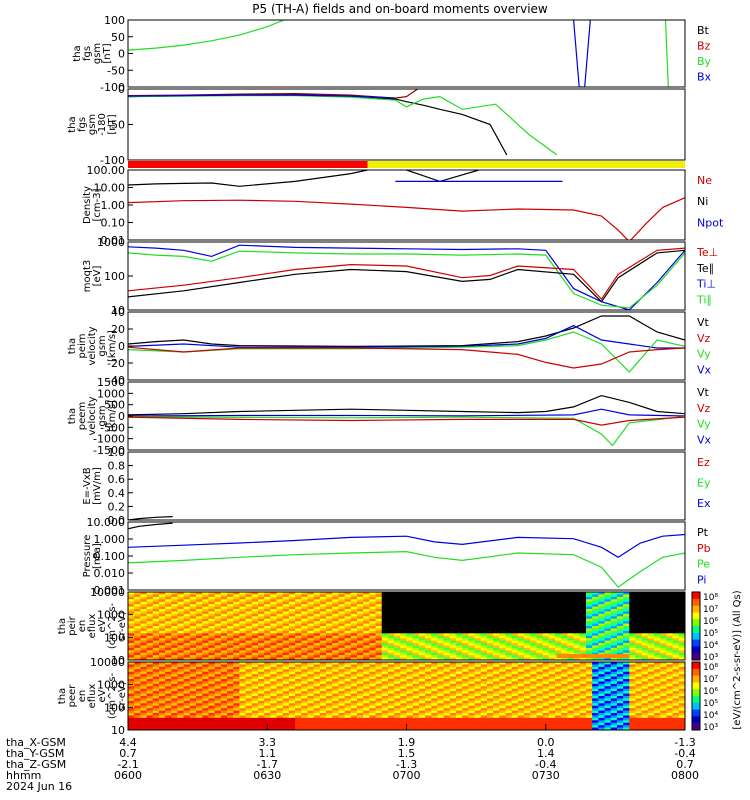  Describe the element at coordinates (706, 284) in the screenshot. I see `legend-entry: Ti⊥` at that location.